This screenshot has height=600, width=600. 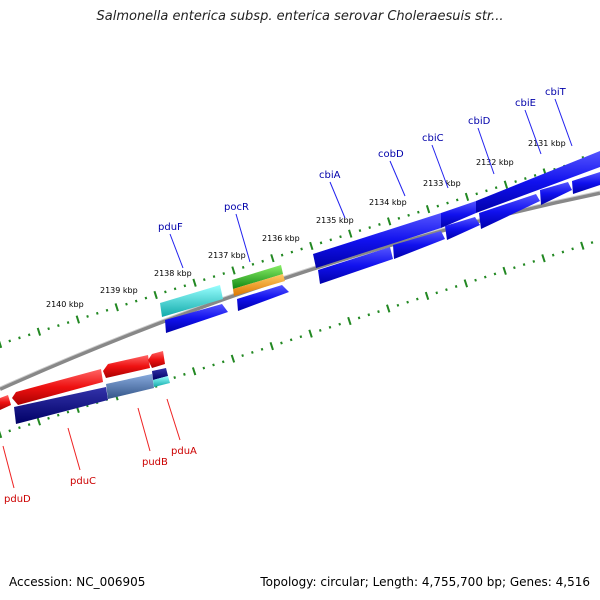 What do you see at coordinates (155, 462) in the screenshot?
I see `gene-label-pudB: pudB` at bounding box center [155, 462].